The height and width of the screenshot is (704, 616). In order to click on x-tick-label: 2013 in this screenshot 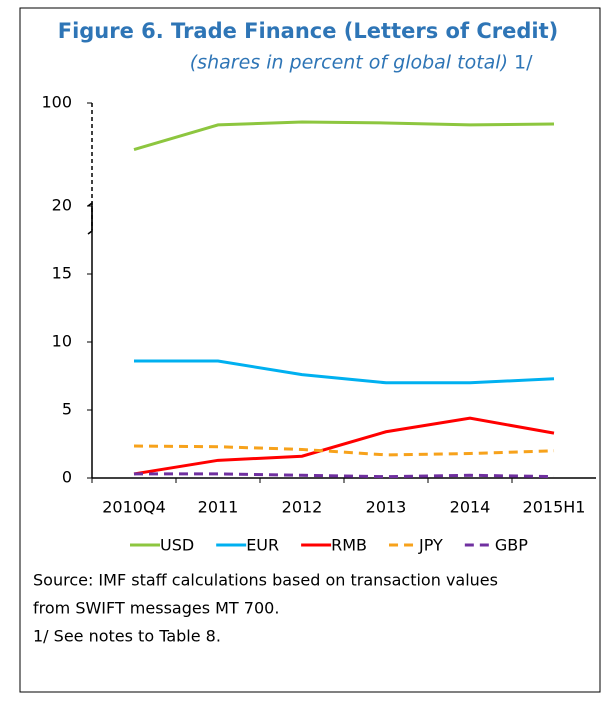, I will do `click(386, 507)`.